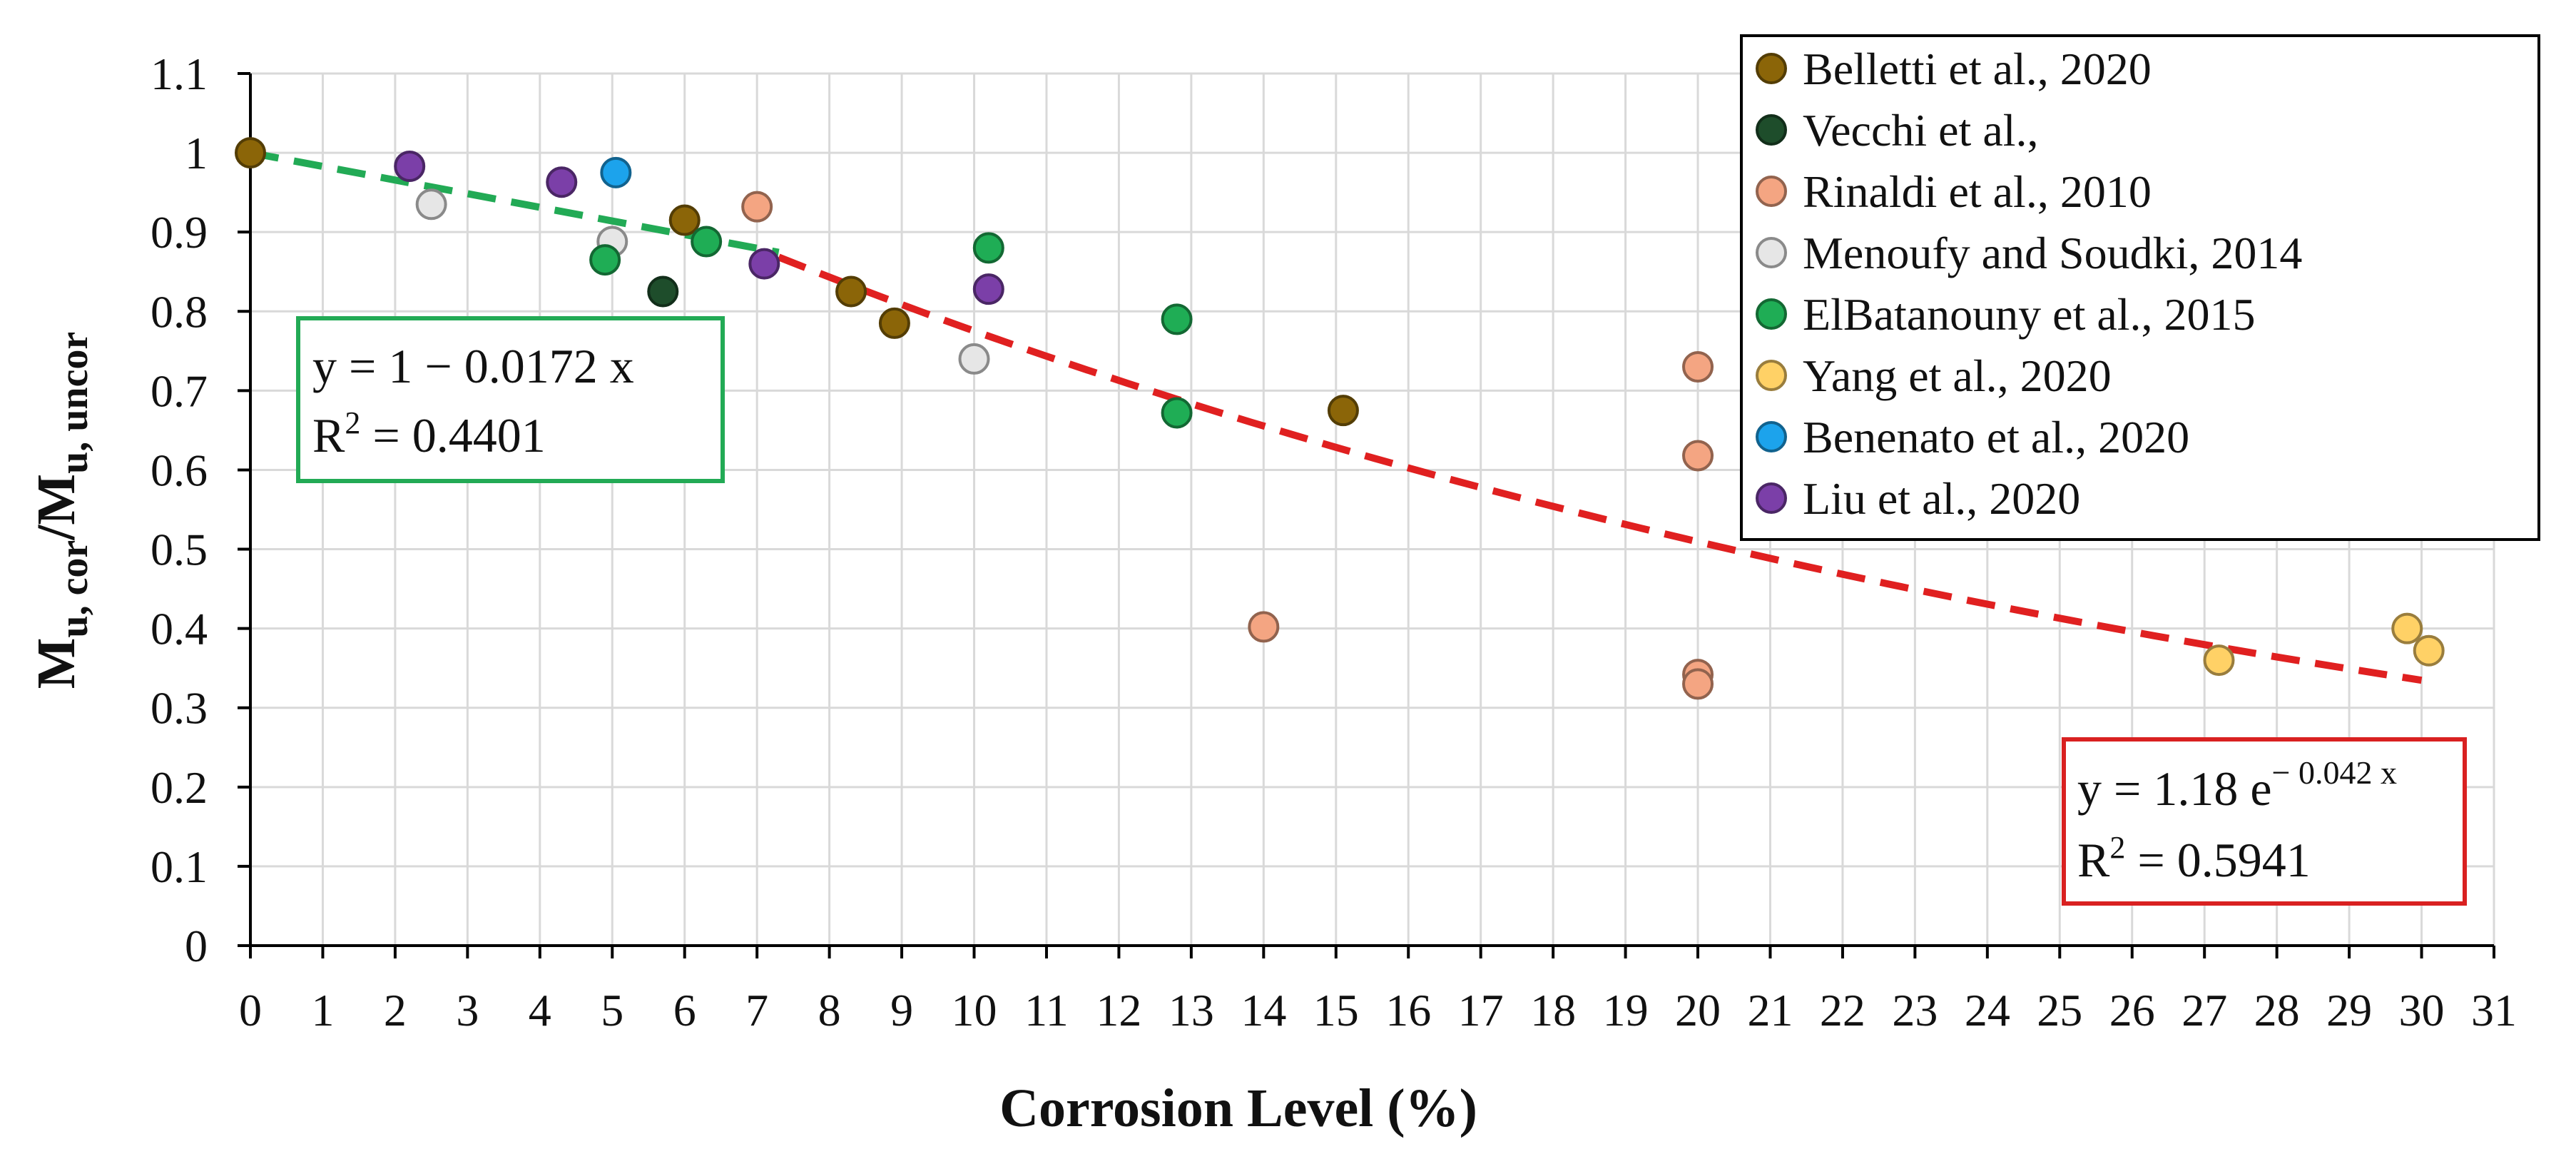  I want to click on y-axis-title-main: M, so click(56, 663).